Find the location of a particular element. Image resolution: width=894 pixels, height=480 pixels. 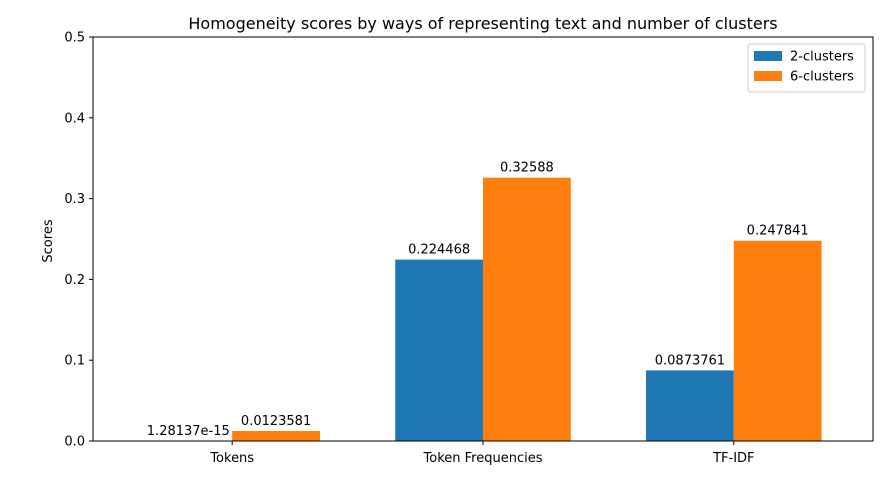

y-tick-label-1: 0.1 is located at coordinates (74, 361).